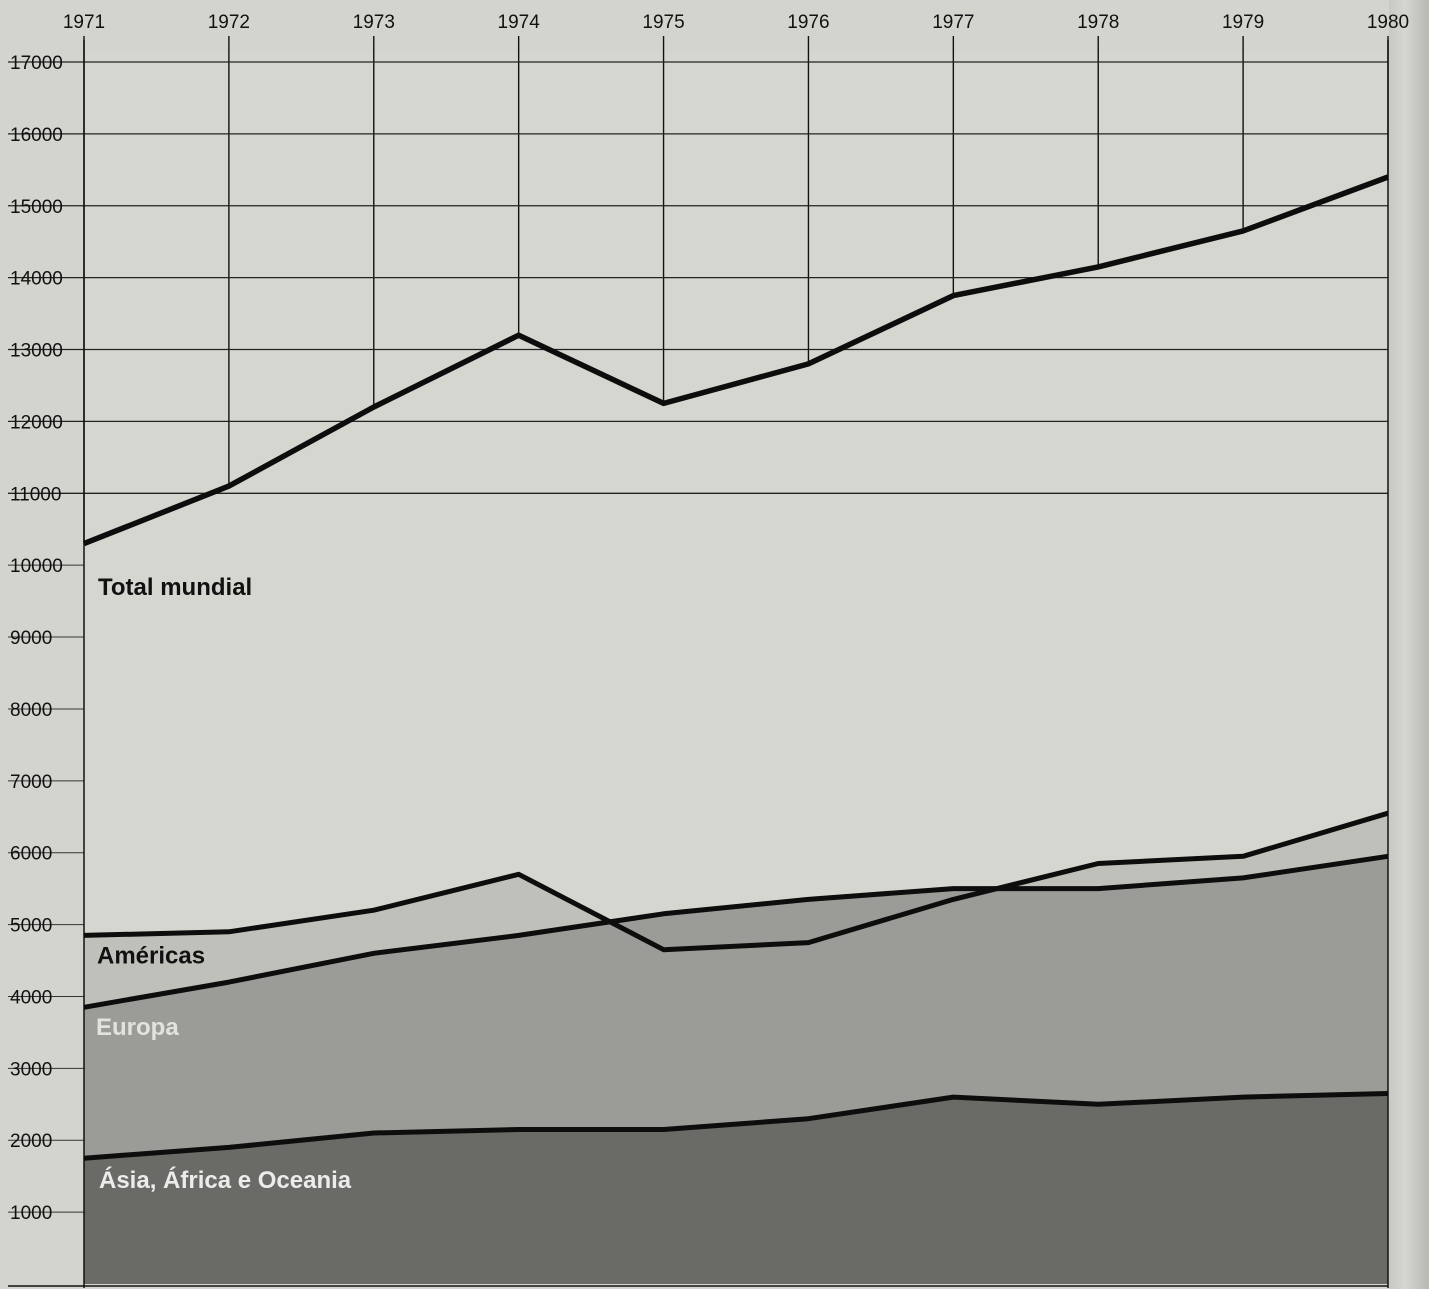 This screenshot has width=1429, height=1289. What do you see at coordinates (1243, 22) in the screenshot?
I see `x-tick-label-1979: 1979` at bounding box center [1243, 22].